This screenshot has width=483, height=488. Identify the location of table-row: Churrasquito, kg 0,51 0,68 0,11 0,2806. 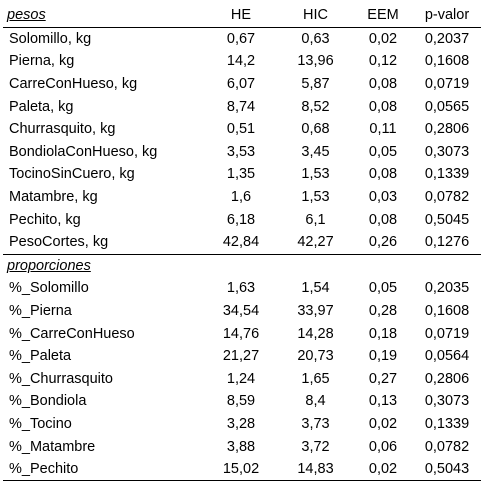
(242, 129).